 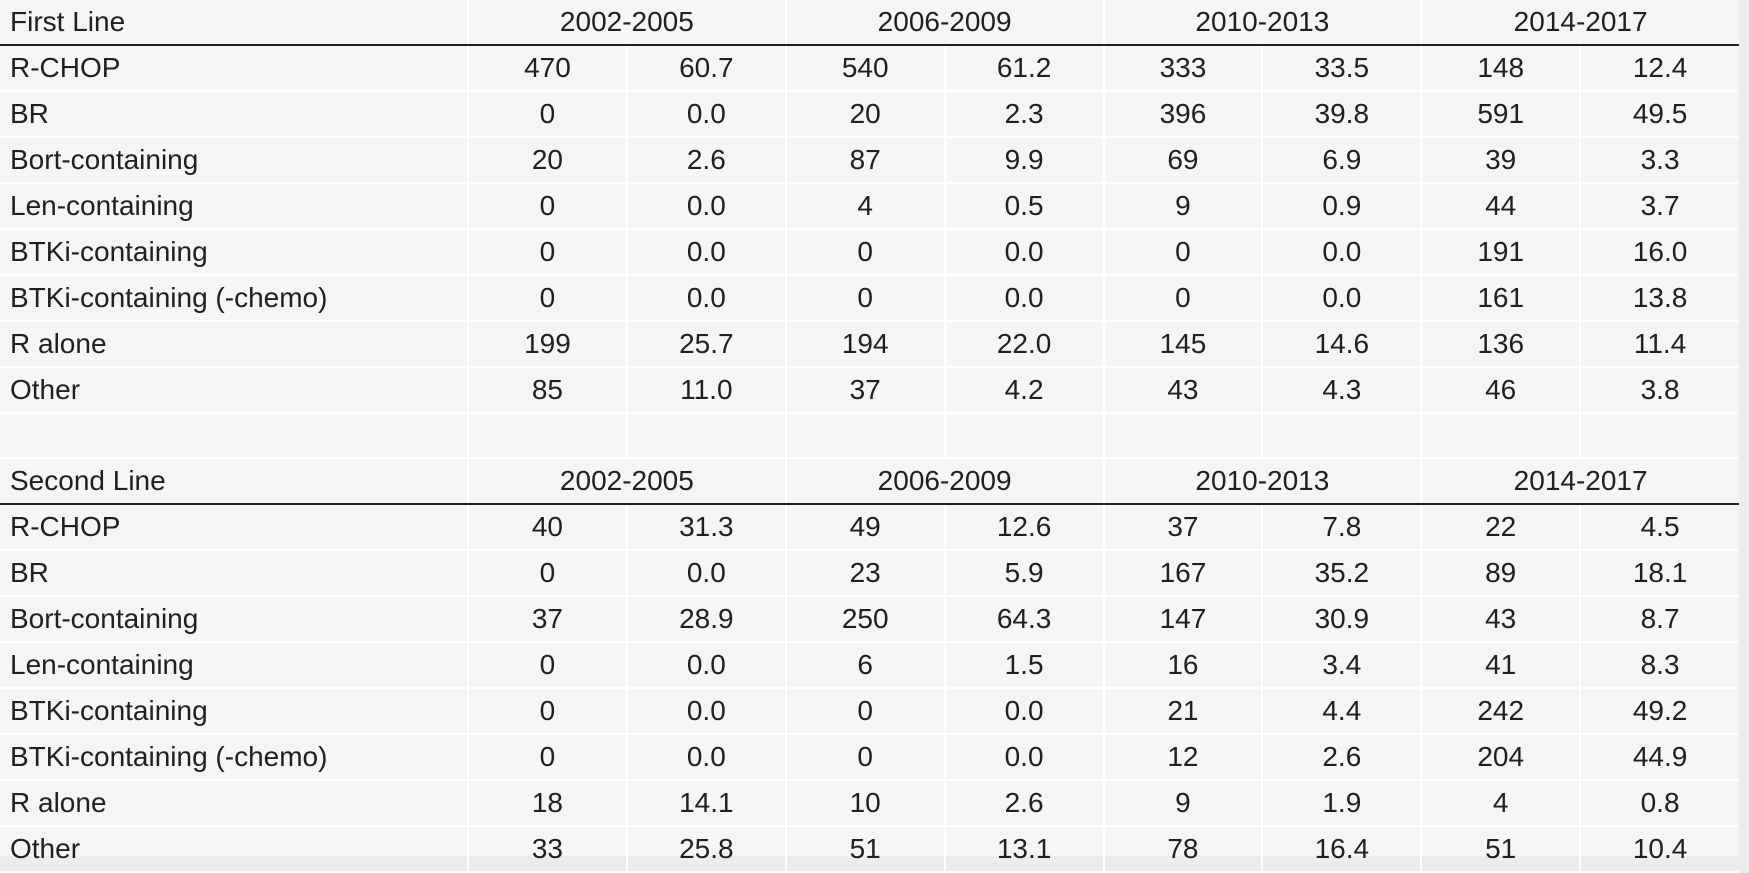 I want to click on count-cell: 46, so click(x=1501, y=390).